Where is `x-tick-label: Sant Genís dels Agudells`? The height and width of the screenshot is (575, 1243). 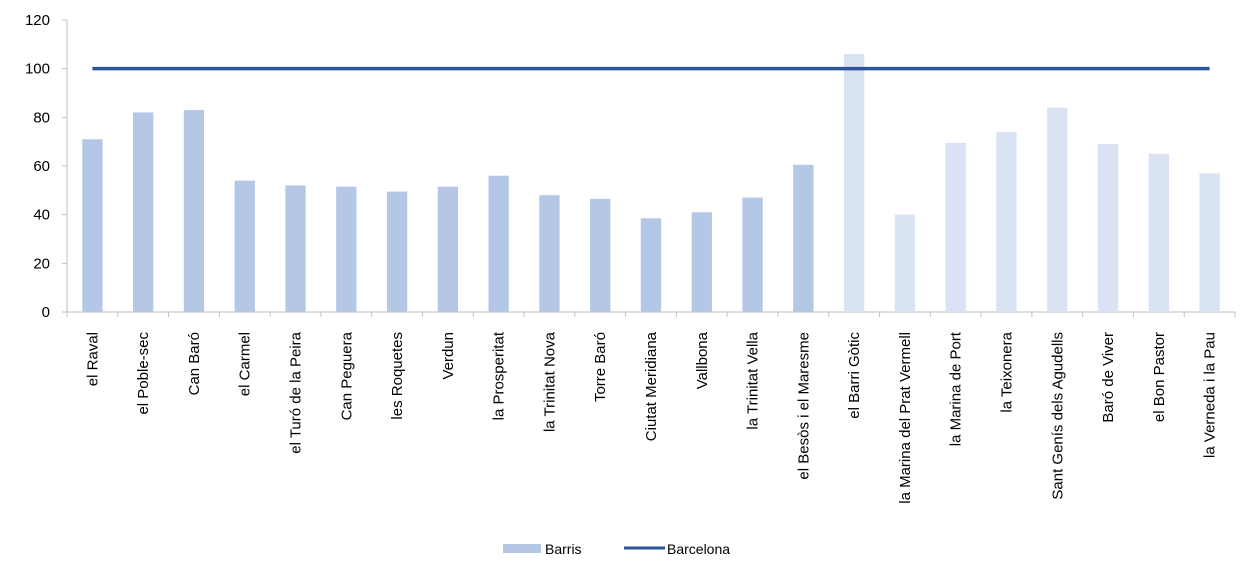 x-tick-label: Sant Genís dels Agudells is located at coordinates (1057, 416).